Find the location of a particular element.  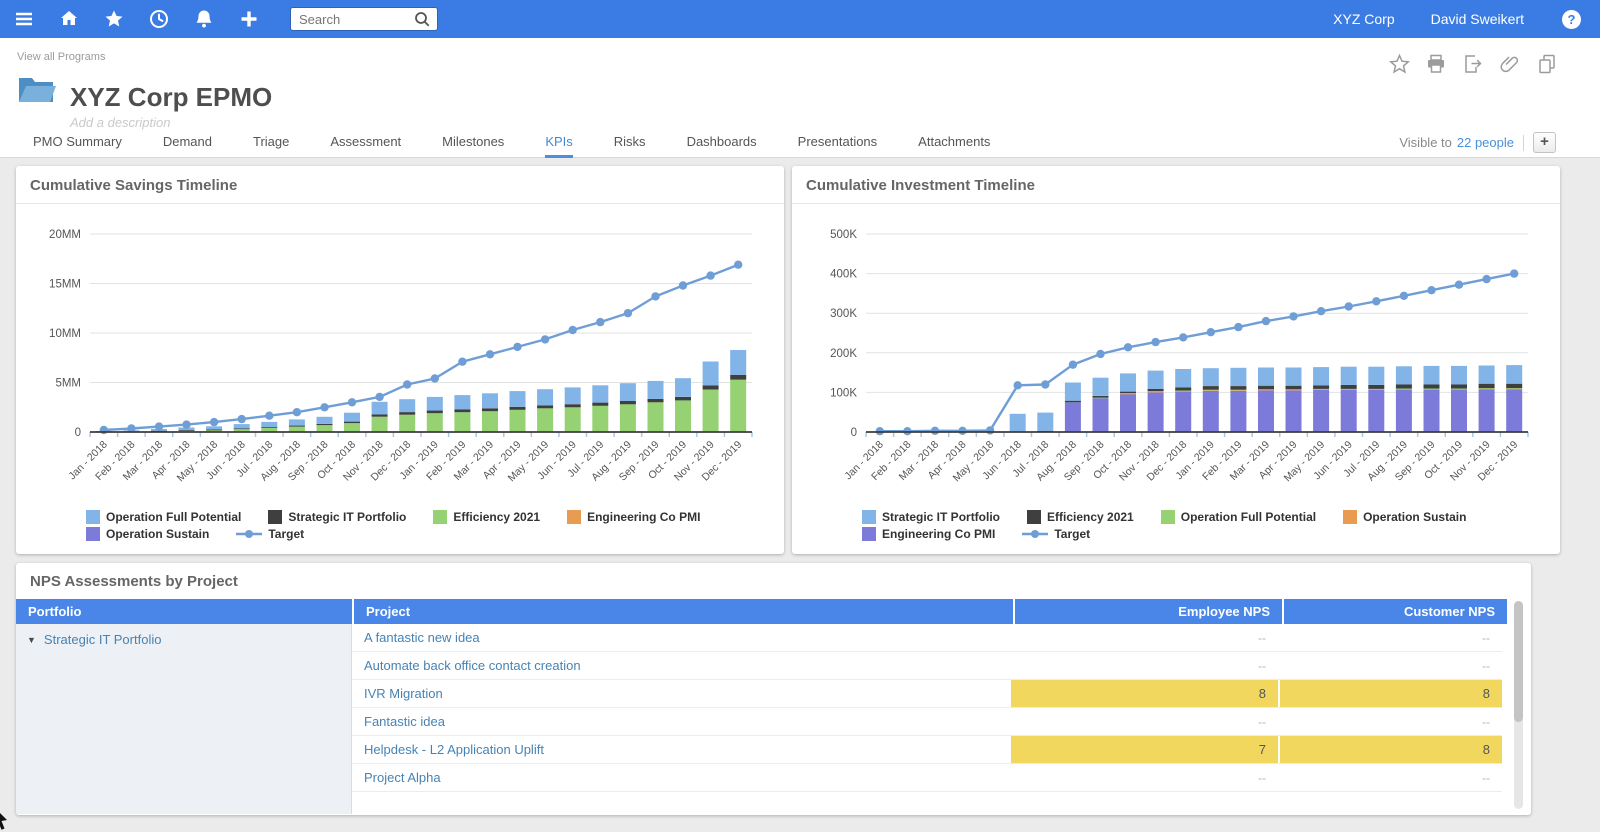

visibility-people-link: 22 people is located at coordinates (1485, 142).